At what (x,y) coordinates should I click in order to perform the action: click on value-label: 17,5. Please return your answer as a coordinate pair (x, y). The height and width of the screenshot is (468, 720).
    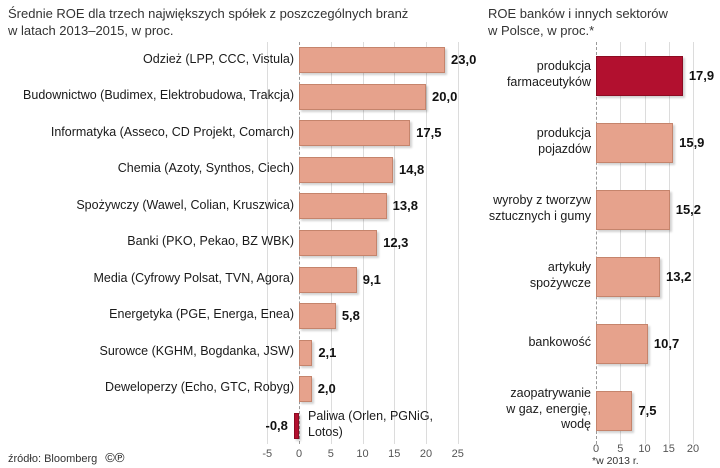
    Looking at the image, I should click on (429, 133).